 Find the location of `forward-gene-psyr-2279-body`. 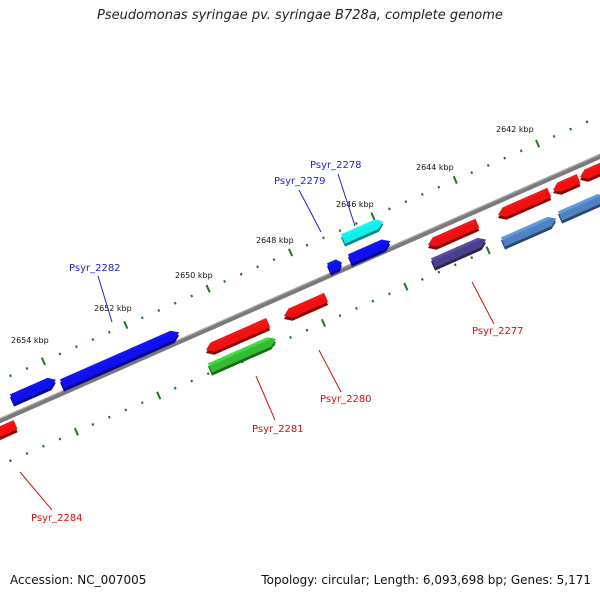

forward-gene-psyr-2279-body is located at coordinates (369, 251).